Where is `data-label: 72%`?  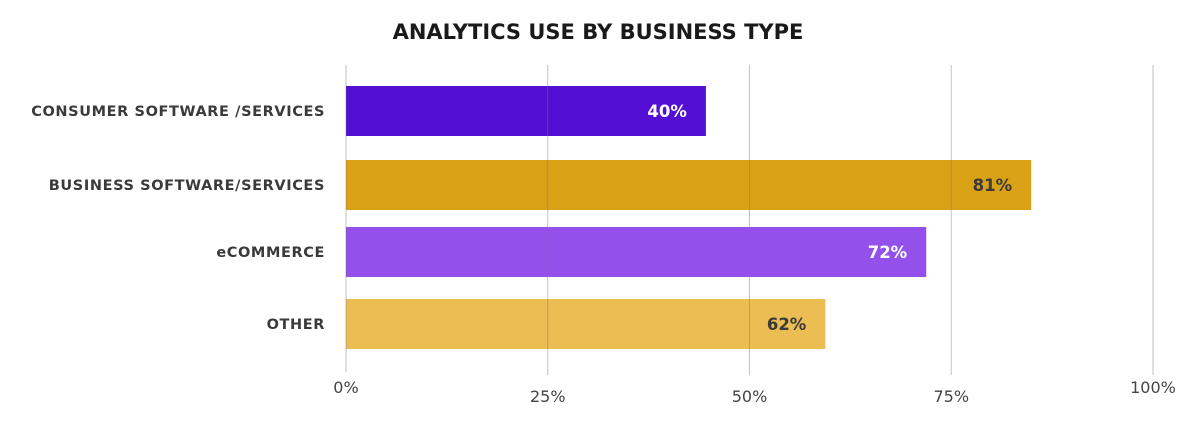
data-label: 72% is located at coordinates (888, 252).